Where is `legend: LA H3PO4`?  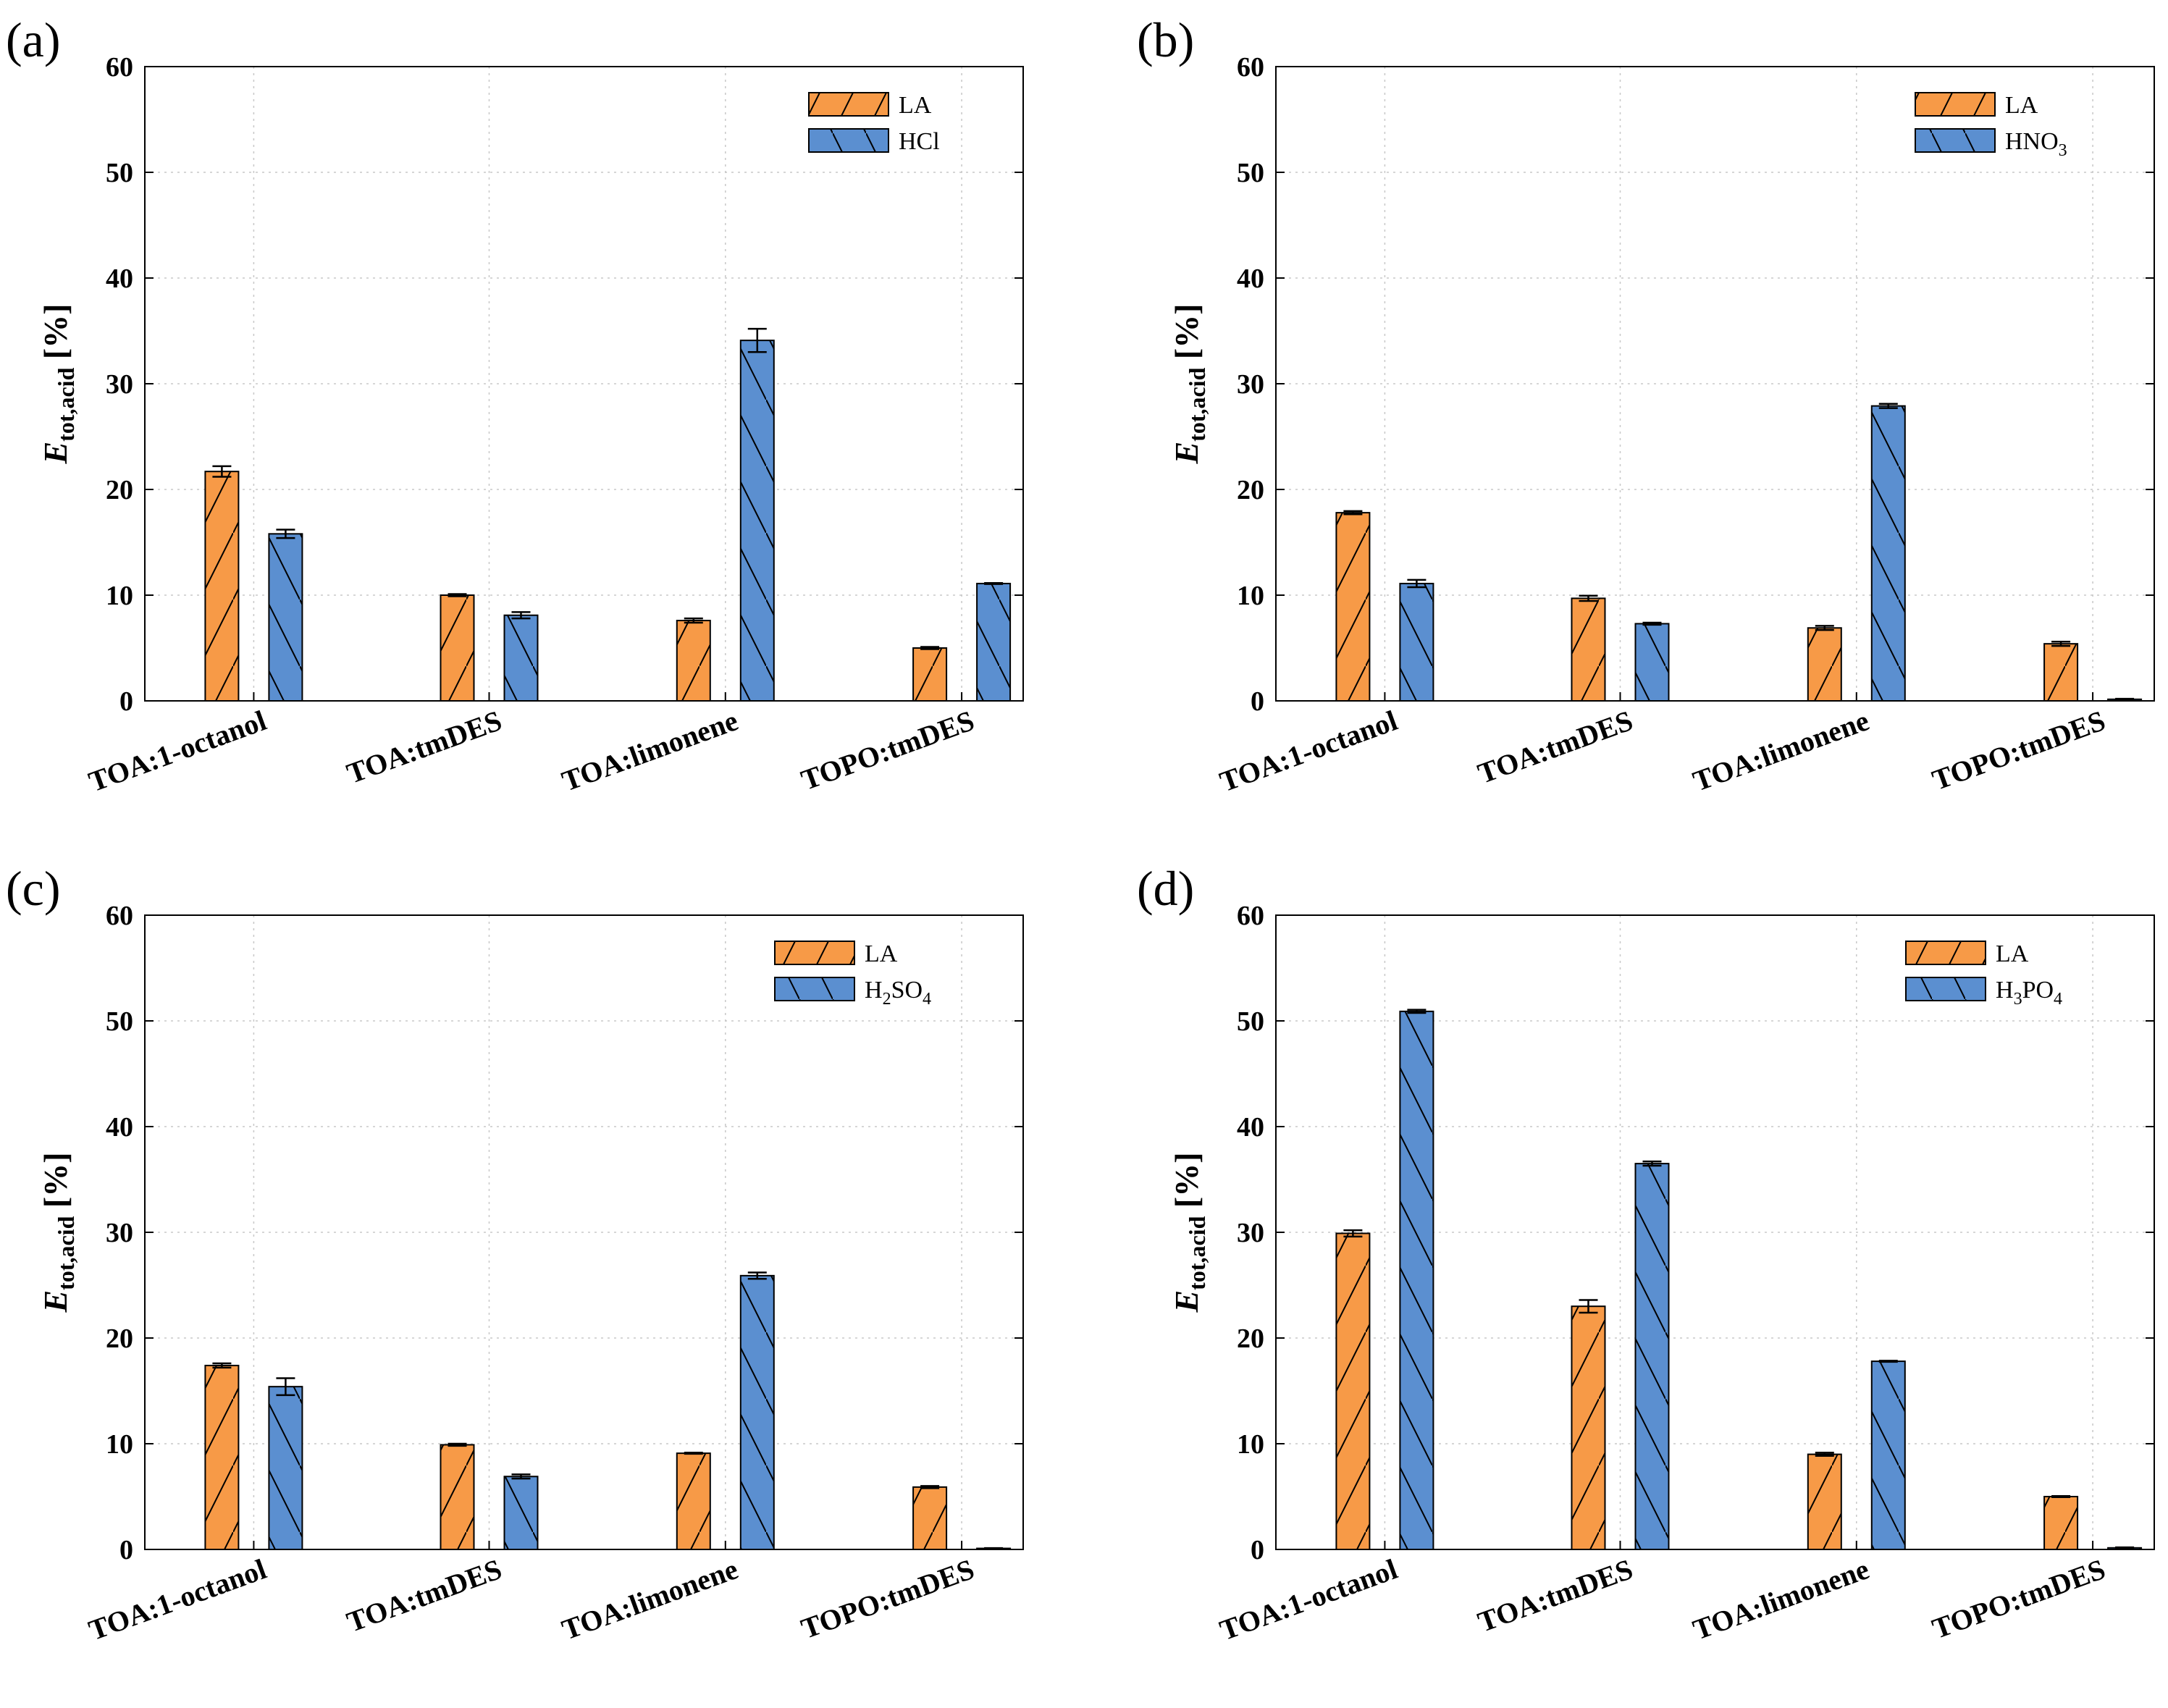 legend: LA H3PO4 is located at coordinates (1983, 975).